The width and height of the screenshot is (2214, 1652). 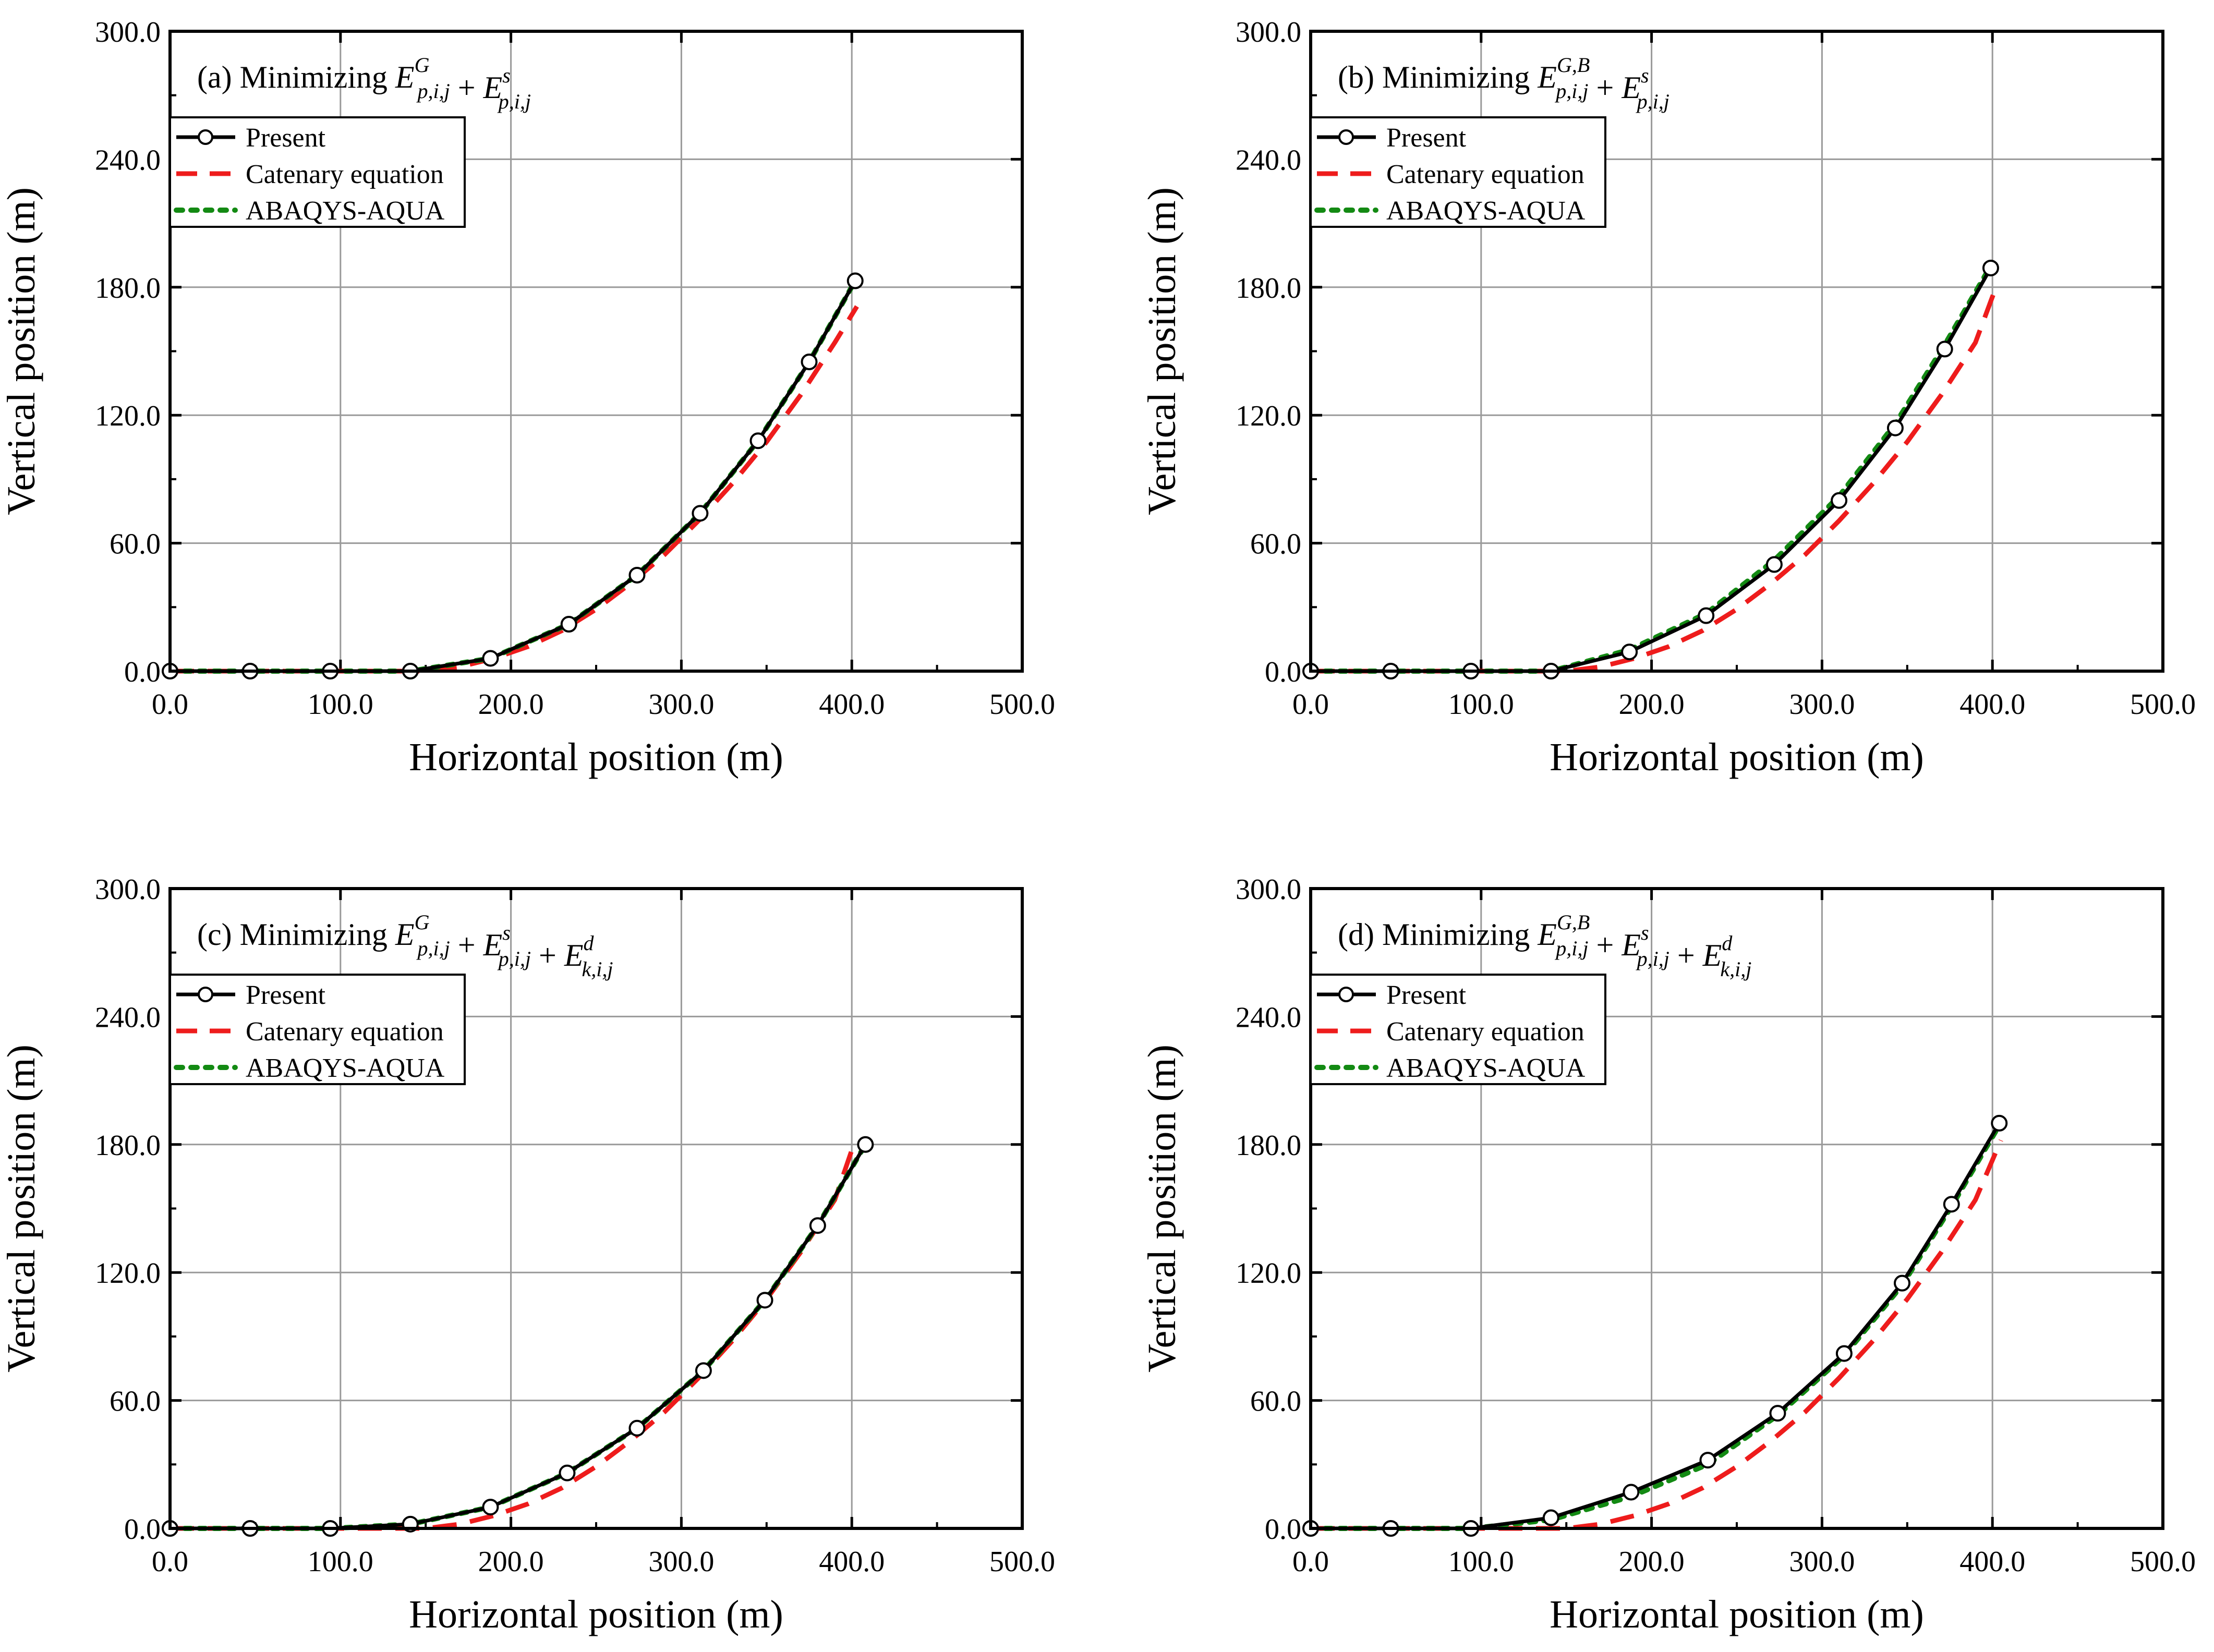 What do you see at coordinates (1438, 935) in the screenshot?
I see `panel-title-prefix: (d) Minimizing` at bounding box center [1438, 935].